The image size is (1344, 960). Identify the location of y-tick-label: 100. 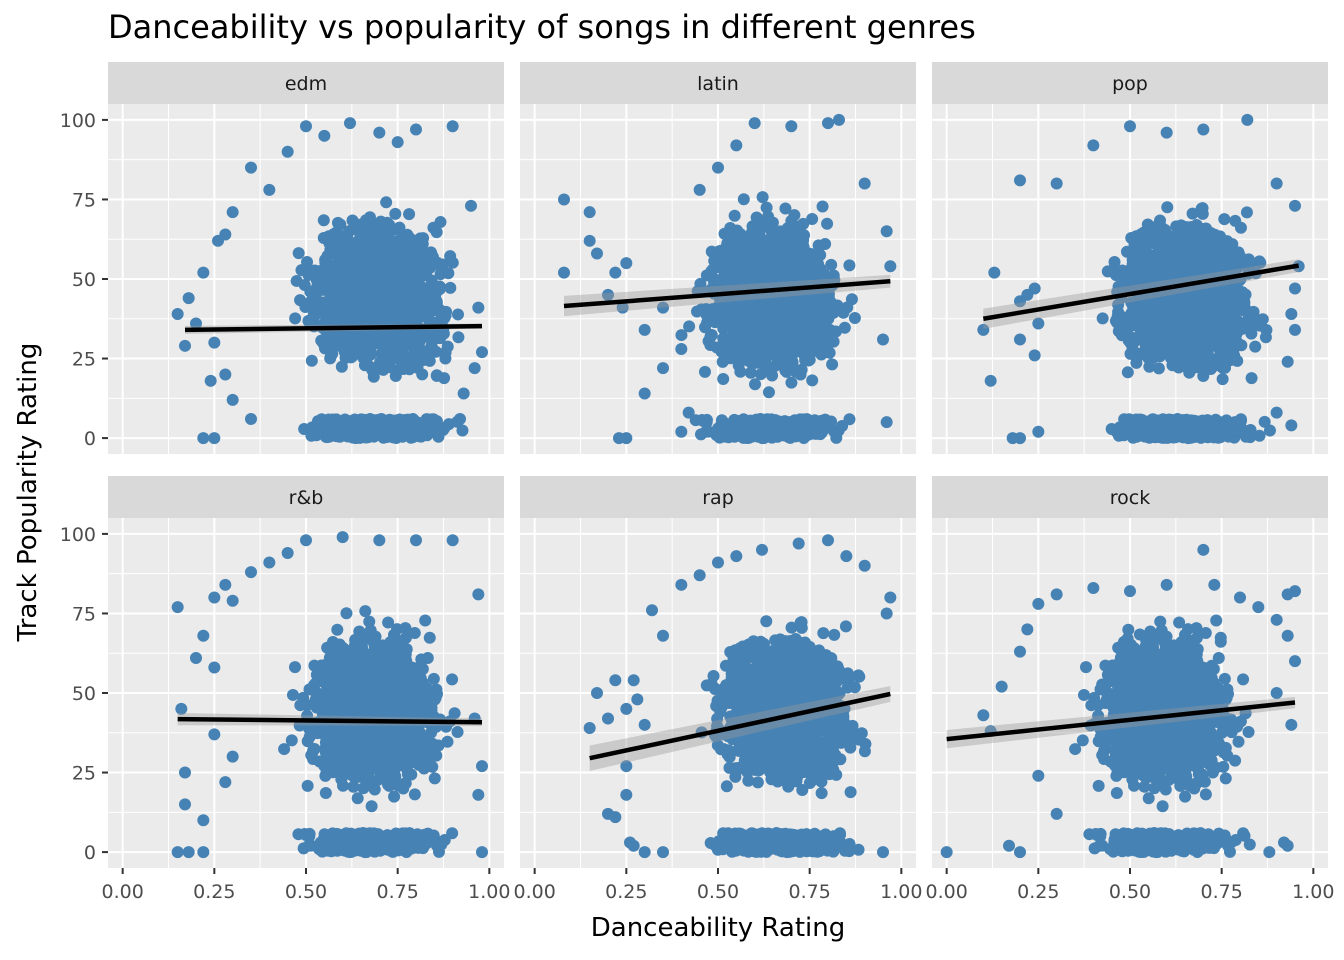
(78, 121).